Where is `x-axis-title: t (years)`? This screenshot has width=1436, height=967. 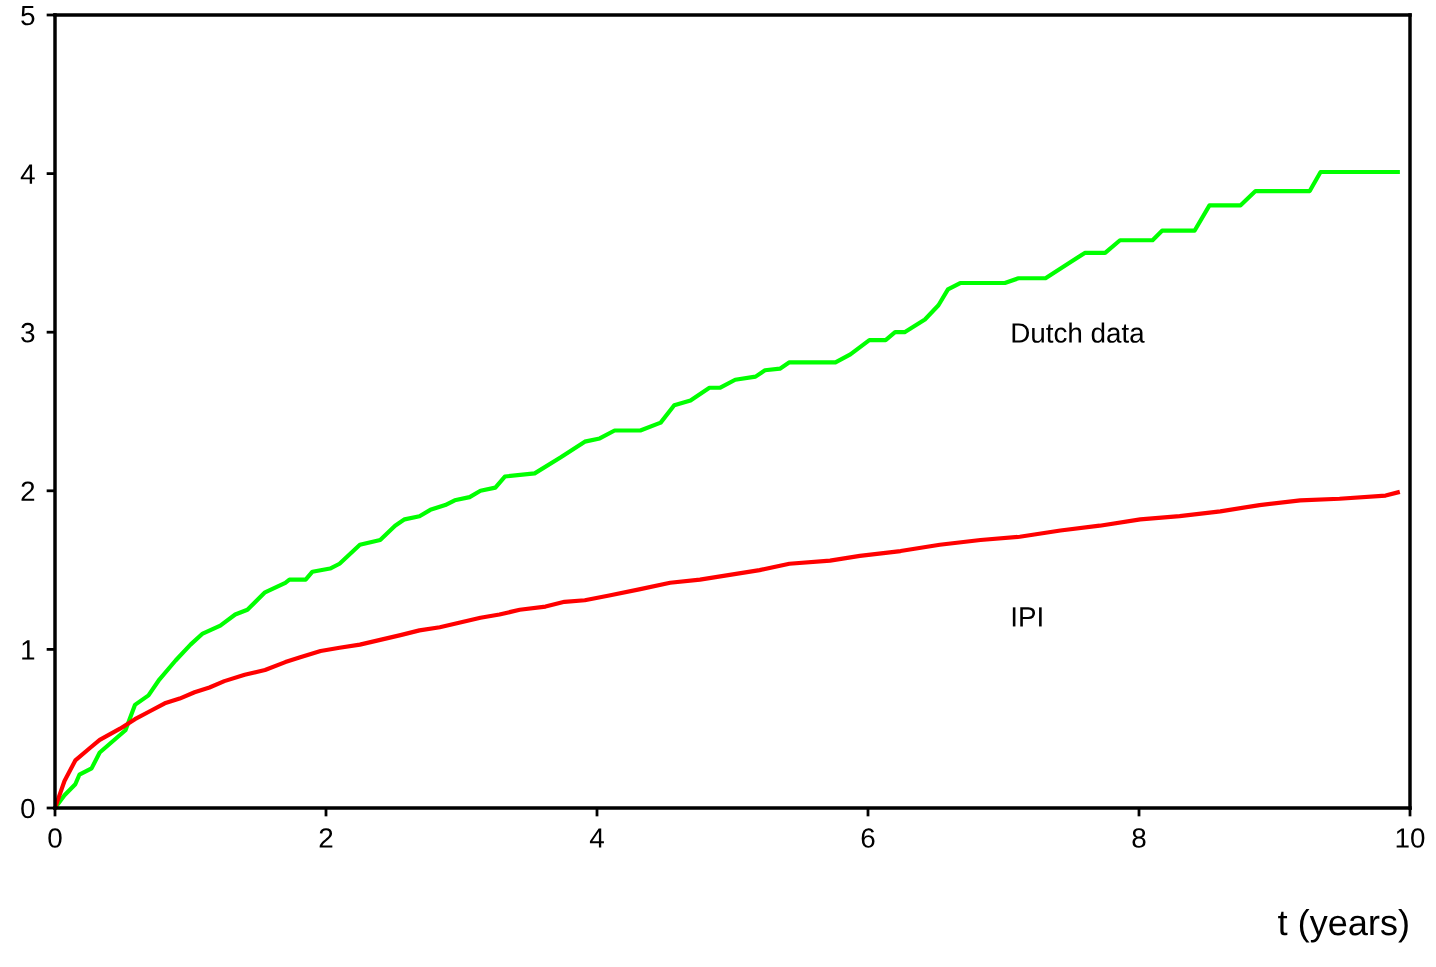
x-axis-title: t (years) is located at coordinates (1343, 925).